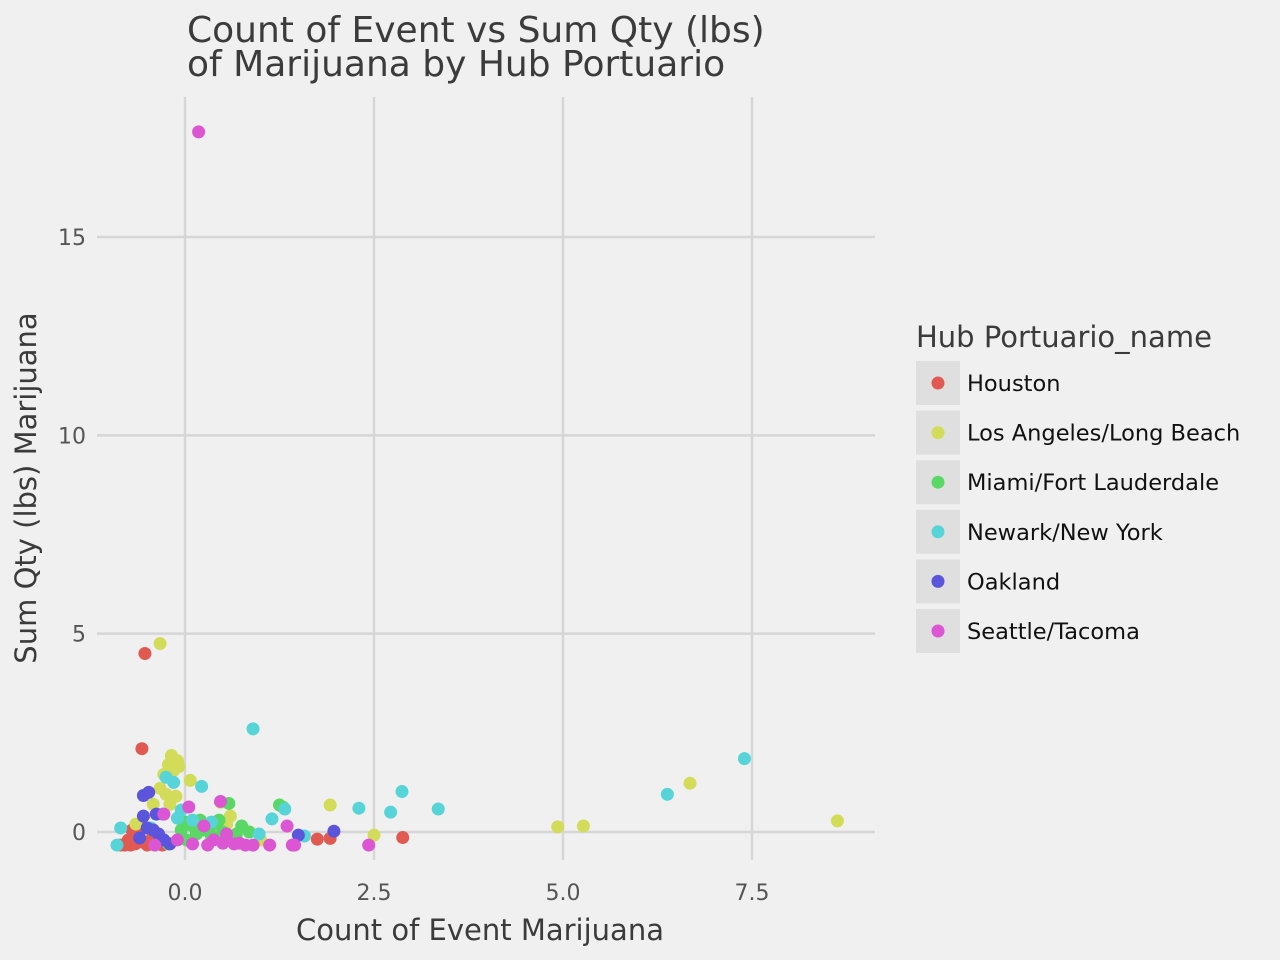  I want to click on x-tick-label: 0.0, so click(185, 893).